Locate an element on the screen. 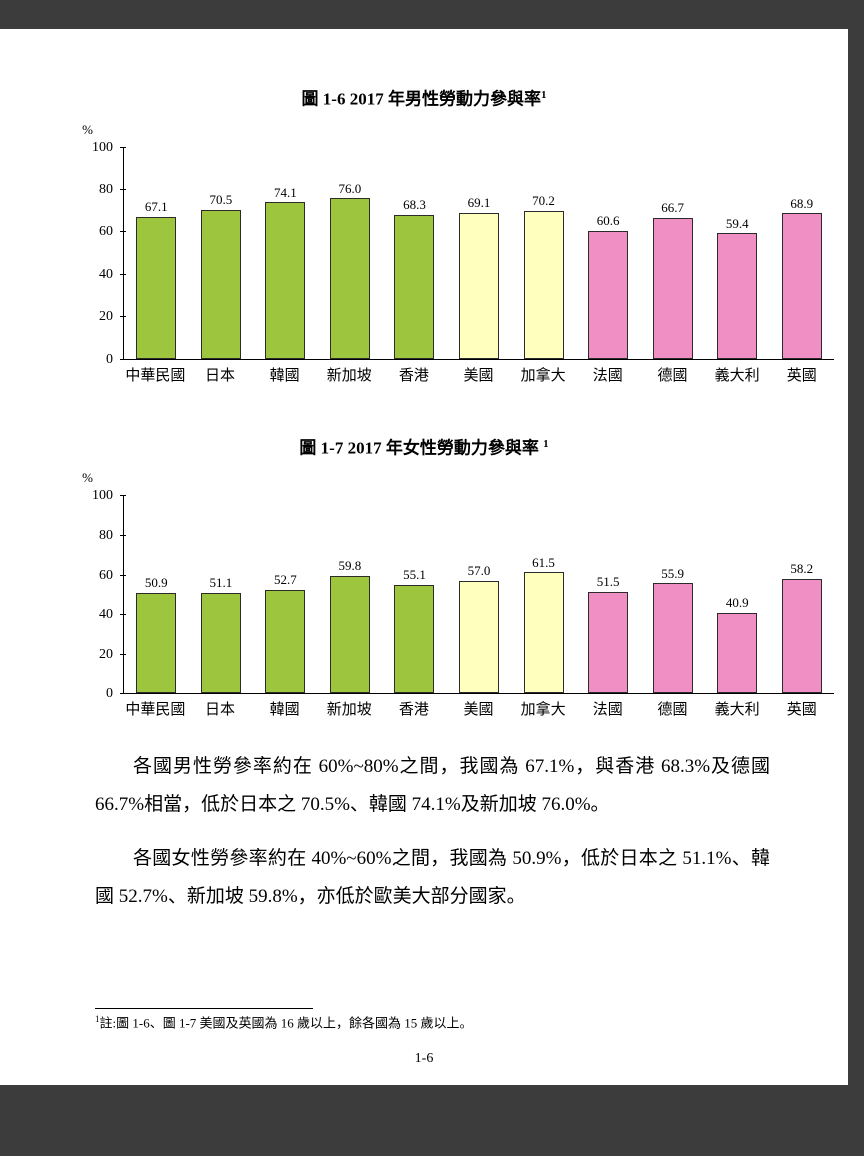  bar-value-label: 59.8 is located at coordinates (350, 565).